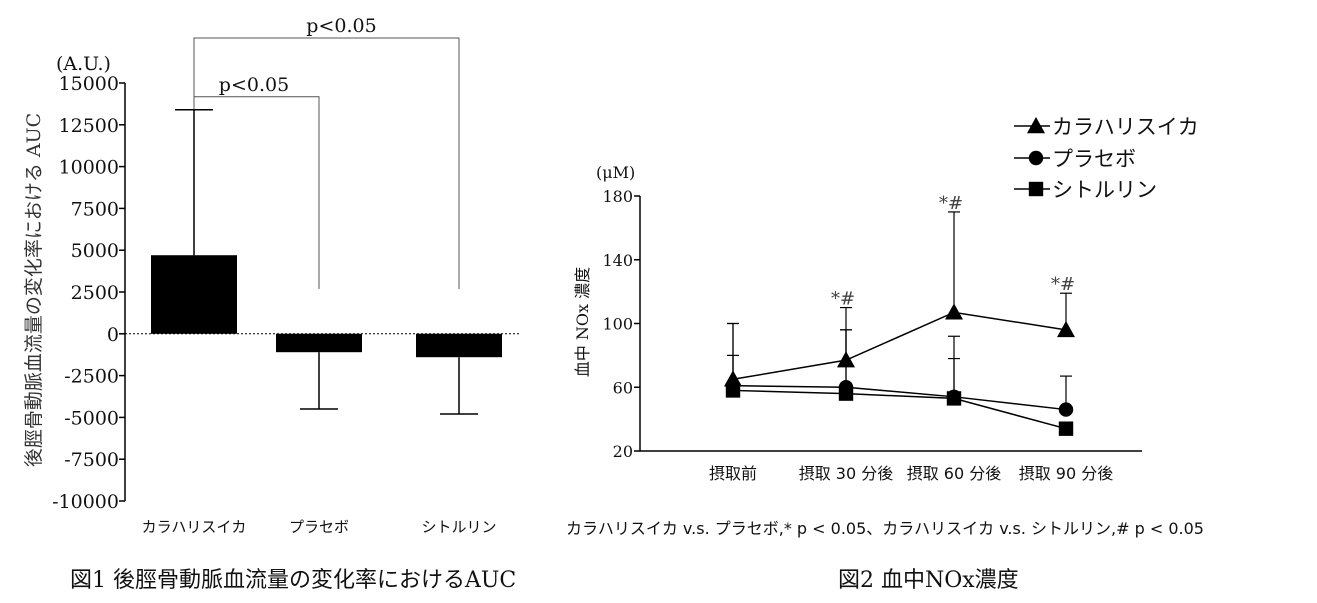 Image resolution: width=1317 pixels, height=603 pixels. I want to click on series-square, so click(899, 382).